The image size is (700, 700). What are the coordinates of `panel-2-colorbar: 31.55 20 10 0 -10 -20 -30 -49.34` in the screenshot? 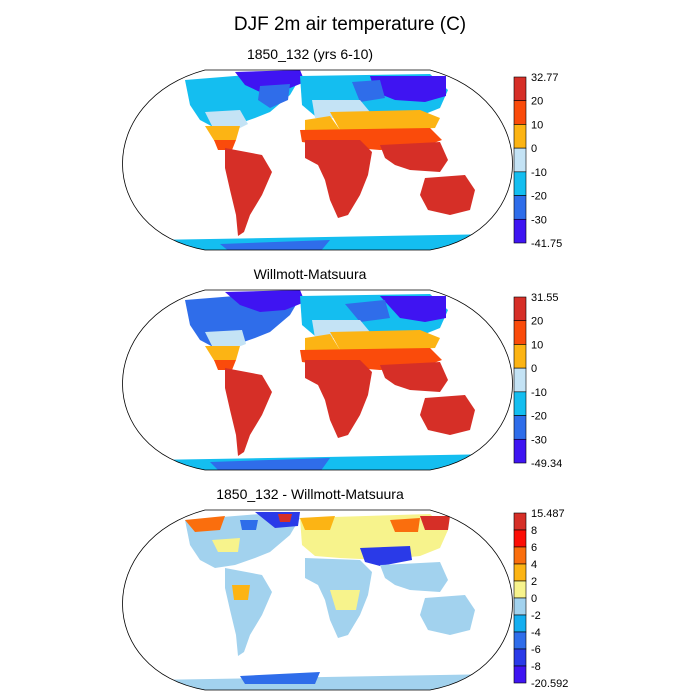 It's located at (537, 381).